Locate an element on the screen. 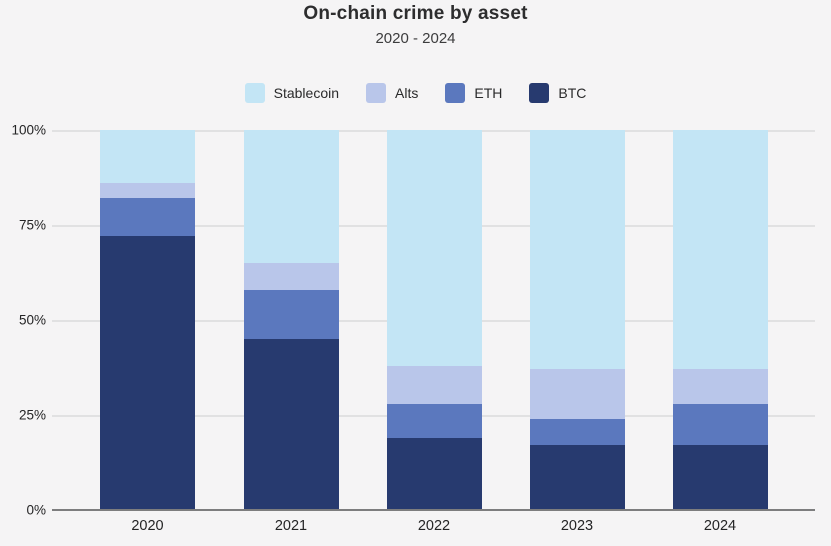  legend-item-btc: BTC is located at coordinates (557, 93).